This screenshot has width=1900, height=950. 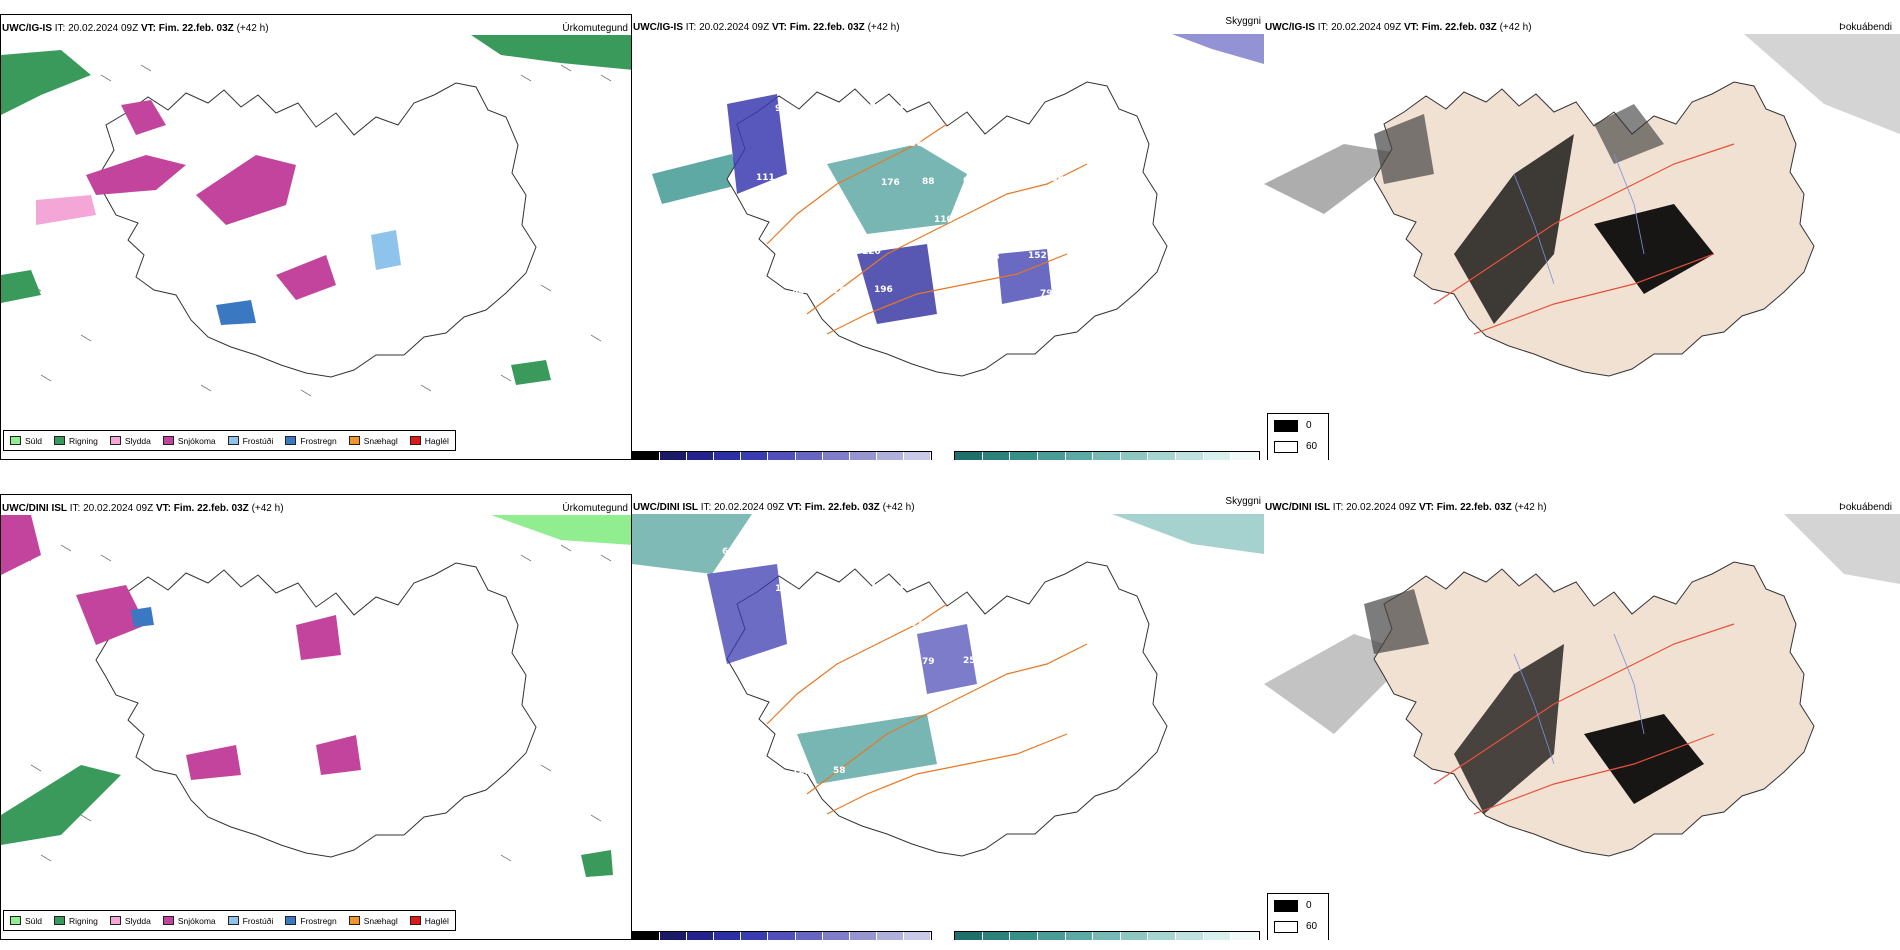 I want to click on cloud-base-value-label: 218, so click(x=866, y=107).